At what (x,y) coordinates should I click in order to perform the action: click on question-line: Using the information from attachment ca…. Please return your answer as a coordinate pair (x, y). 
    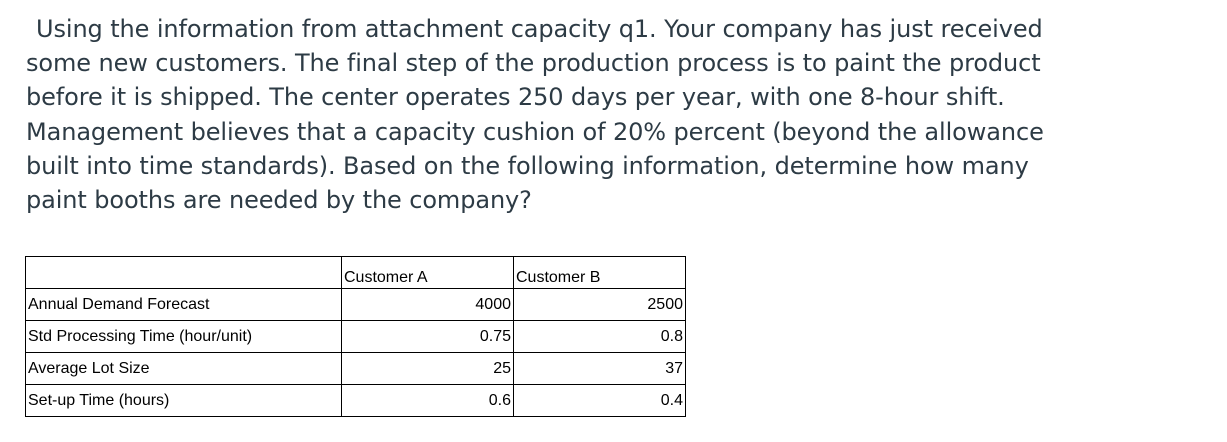
    Looking at the image, I should click on (539, 29).